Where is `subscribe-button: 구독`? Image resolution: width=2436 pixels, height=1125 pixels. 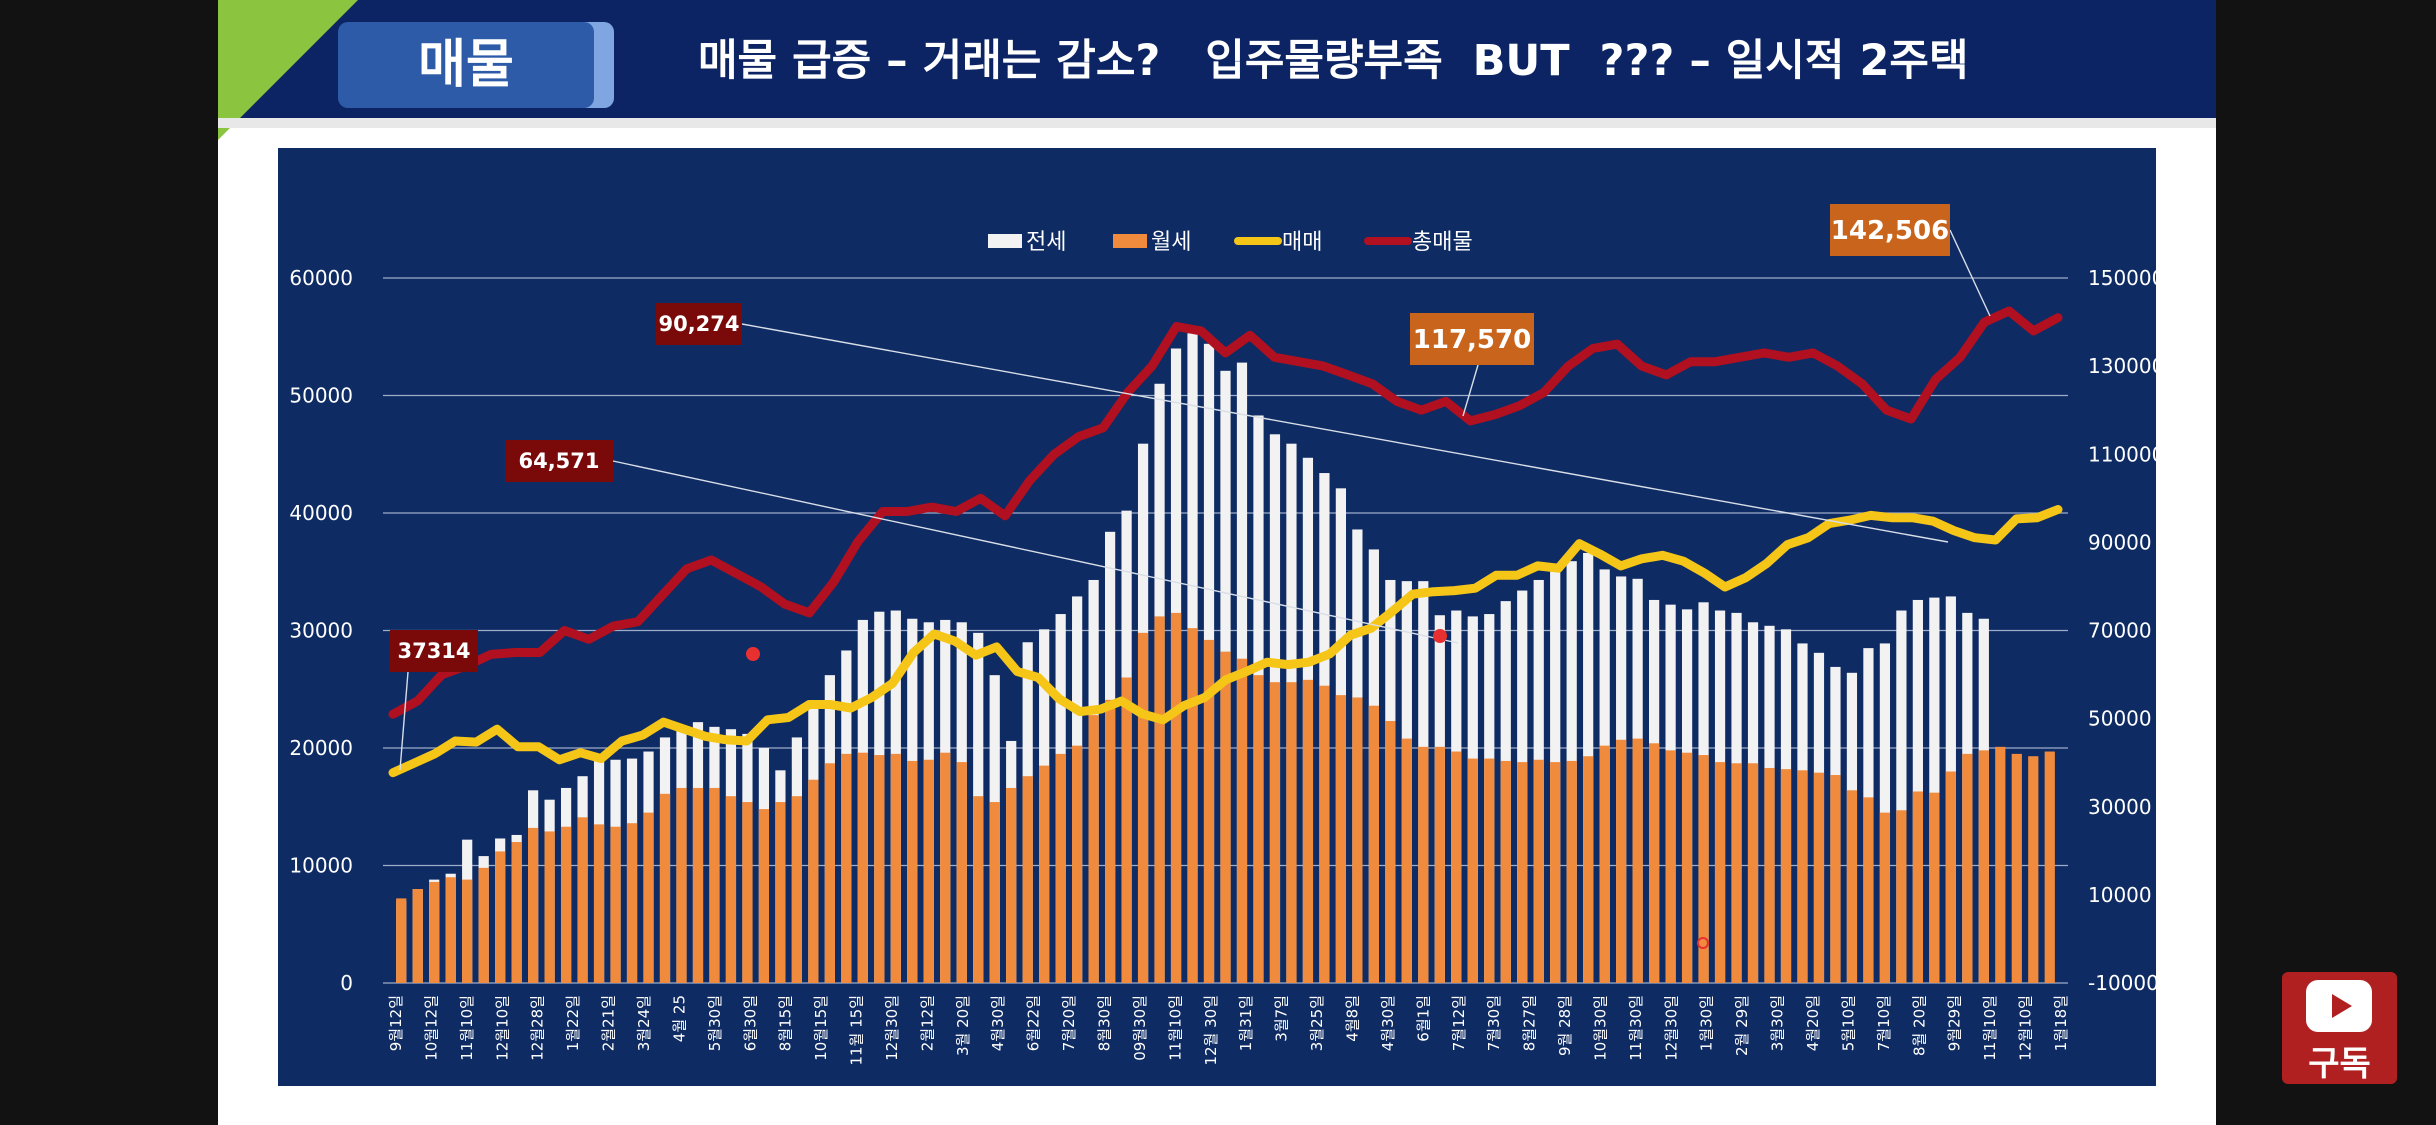 subscribe-button: 구독 is located at coordinates (2339, 1028).